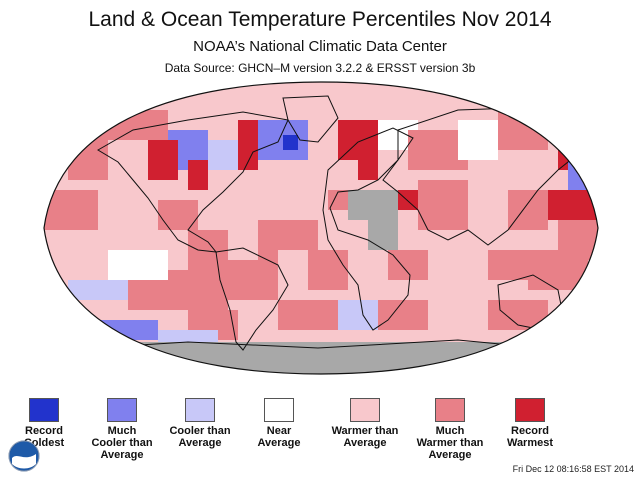 Image resolution: width=640 pixels, height=480 pixels. I want to click on legend-item-much-cooler: Much Cooler than Average, so click(122, 429).